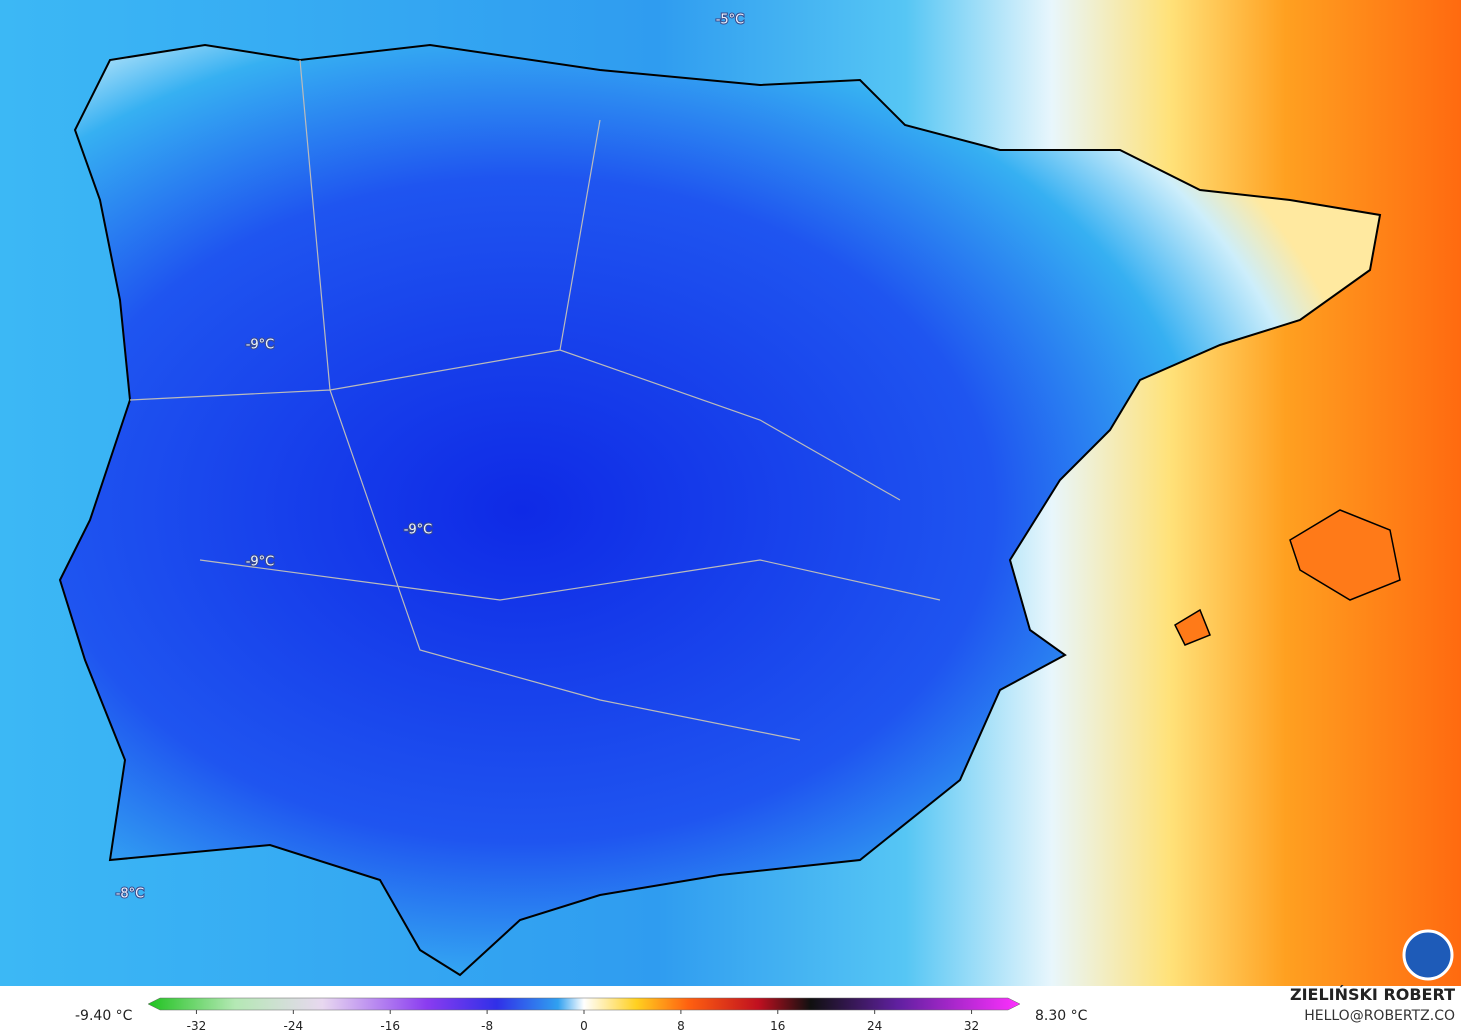 The width and height of the screenshot is (1461, 1035). What do you see at coordinates (1287, 577) in the screenshot?
I see `islands` at bounding box center [1287, 577].